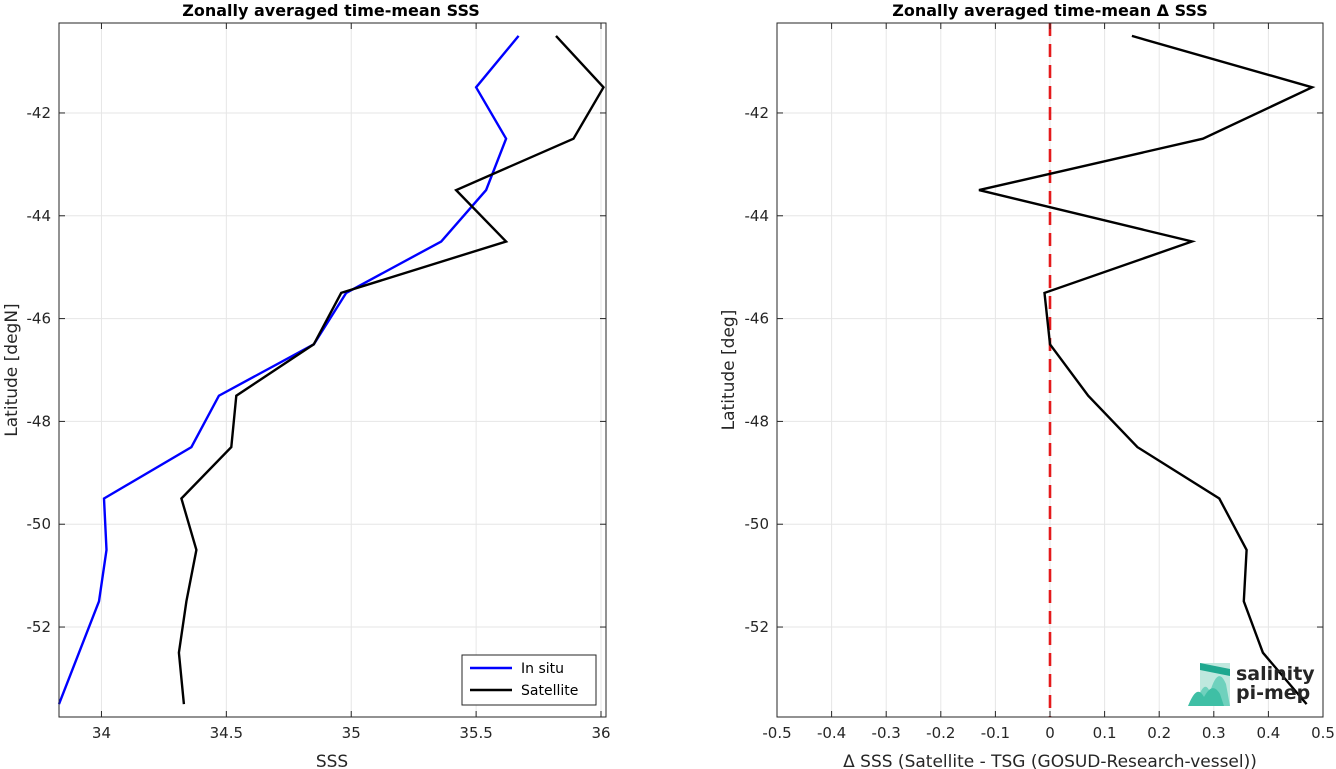  I want to click on legend: In situ Satellite, so click(529, 680).